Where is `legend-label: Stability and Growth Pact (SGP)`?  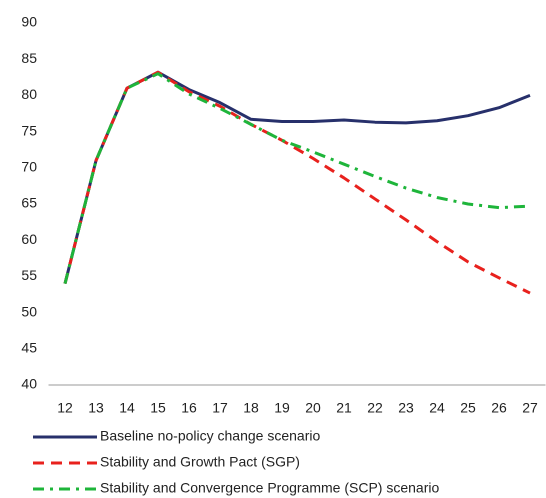 legend-label: Stability and Growth Pact (SGP) is located at coordinates (200, 462).